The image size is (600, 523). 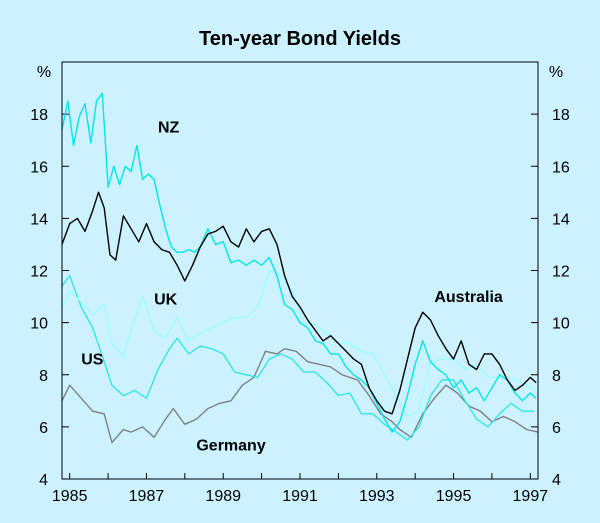 What do you see at coordinates (39, 167) in the screenshot?
I see `y-tick-label-left: 16` at bounding box center [39, 167].